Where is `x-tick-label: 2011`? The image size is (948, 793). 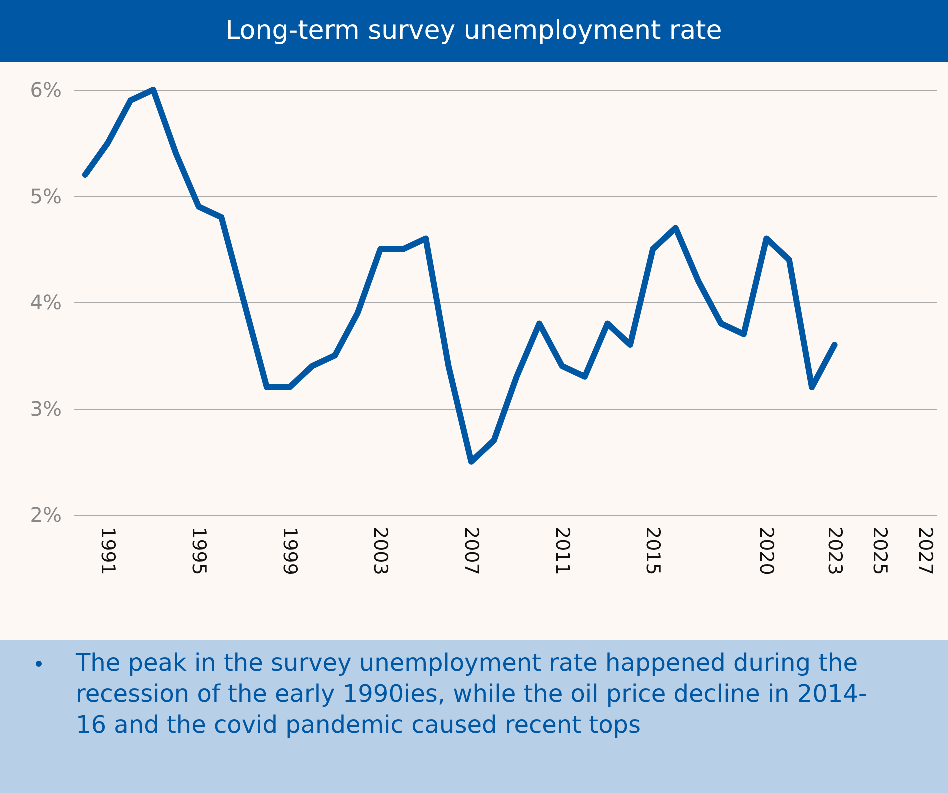
x-tick-label: 2011 is located at coordinates (562, 551).